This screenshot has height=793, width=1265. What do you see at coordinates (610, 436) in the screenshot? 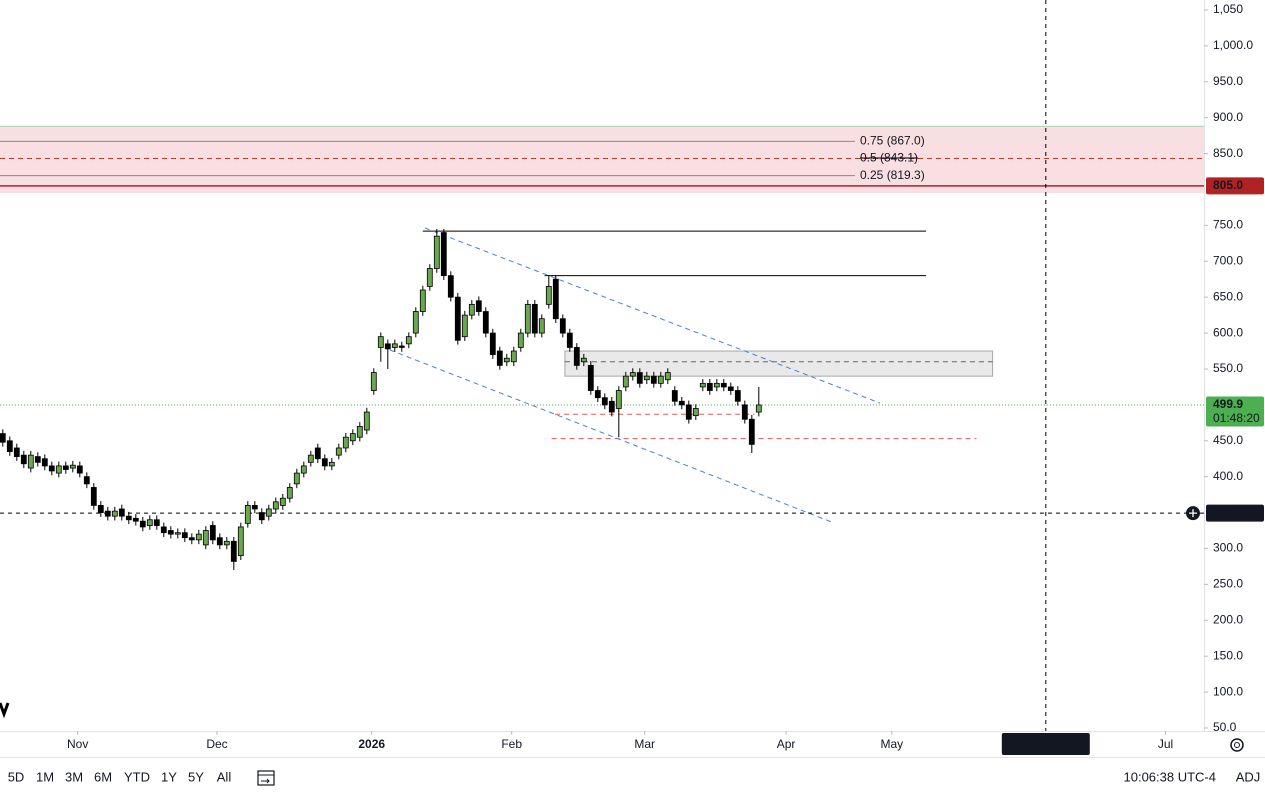
I see `trend-line` at bounding box center [610, 436].